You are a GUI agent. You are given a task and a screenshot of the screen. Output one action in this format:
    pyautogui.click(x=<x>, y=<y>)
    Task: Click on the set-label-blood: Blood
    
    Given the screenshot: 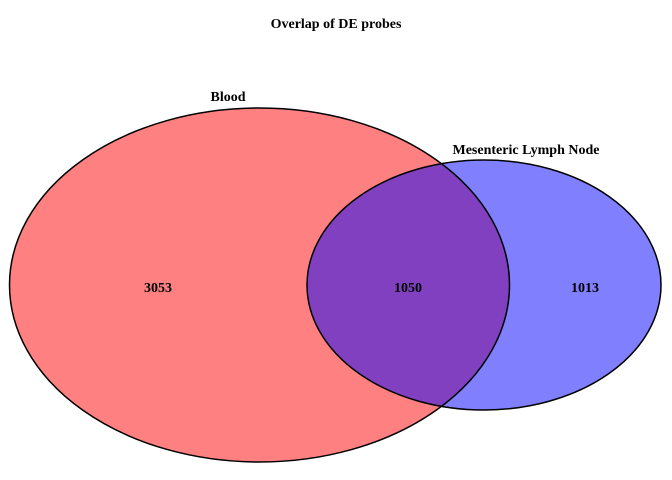 What is the action you would take?
    pyautogui.click(x=227, y=97)
    